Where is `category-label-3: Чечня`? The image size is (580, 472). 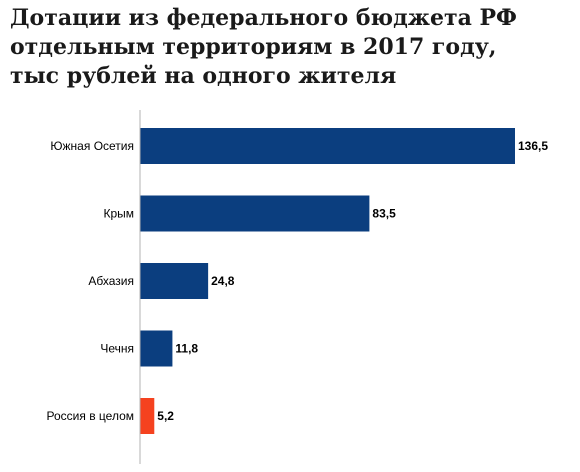
category-label-3: Чечня is located at coordinates (117, 349).